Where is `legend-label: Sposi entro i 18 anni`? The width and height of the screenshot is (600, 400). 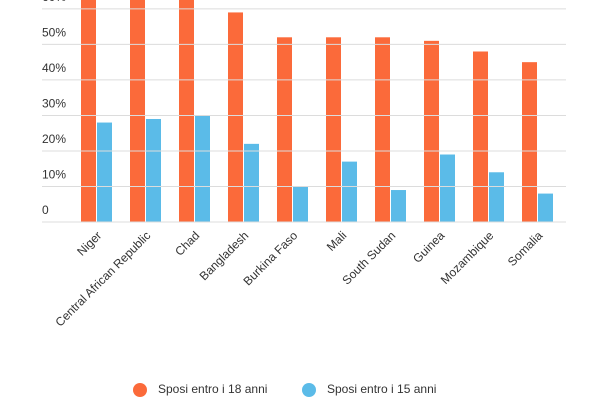
legend-label: Sposi entro i 18 anni is located at coordinates (212, 389).